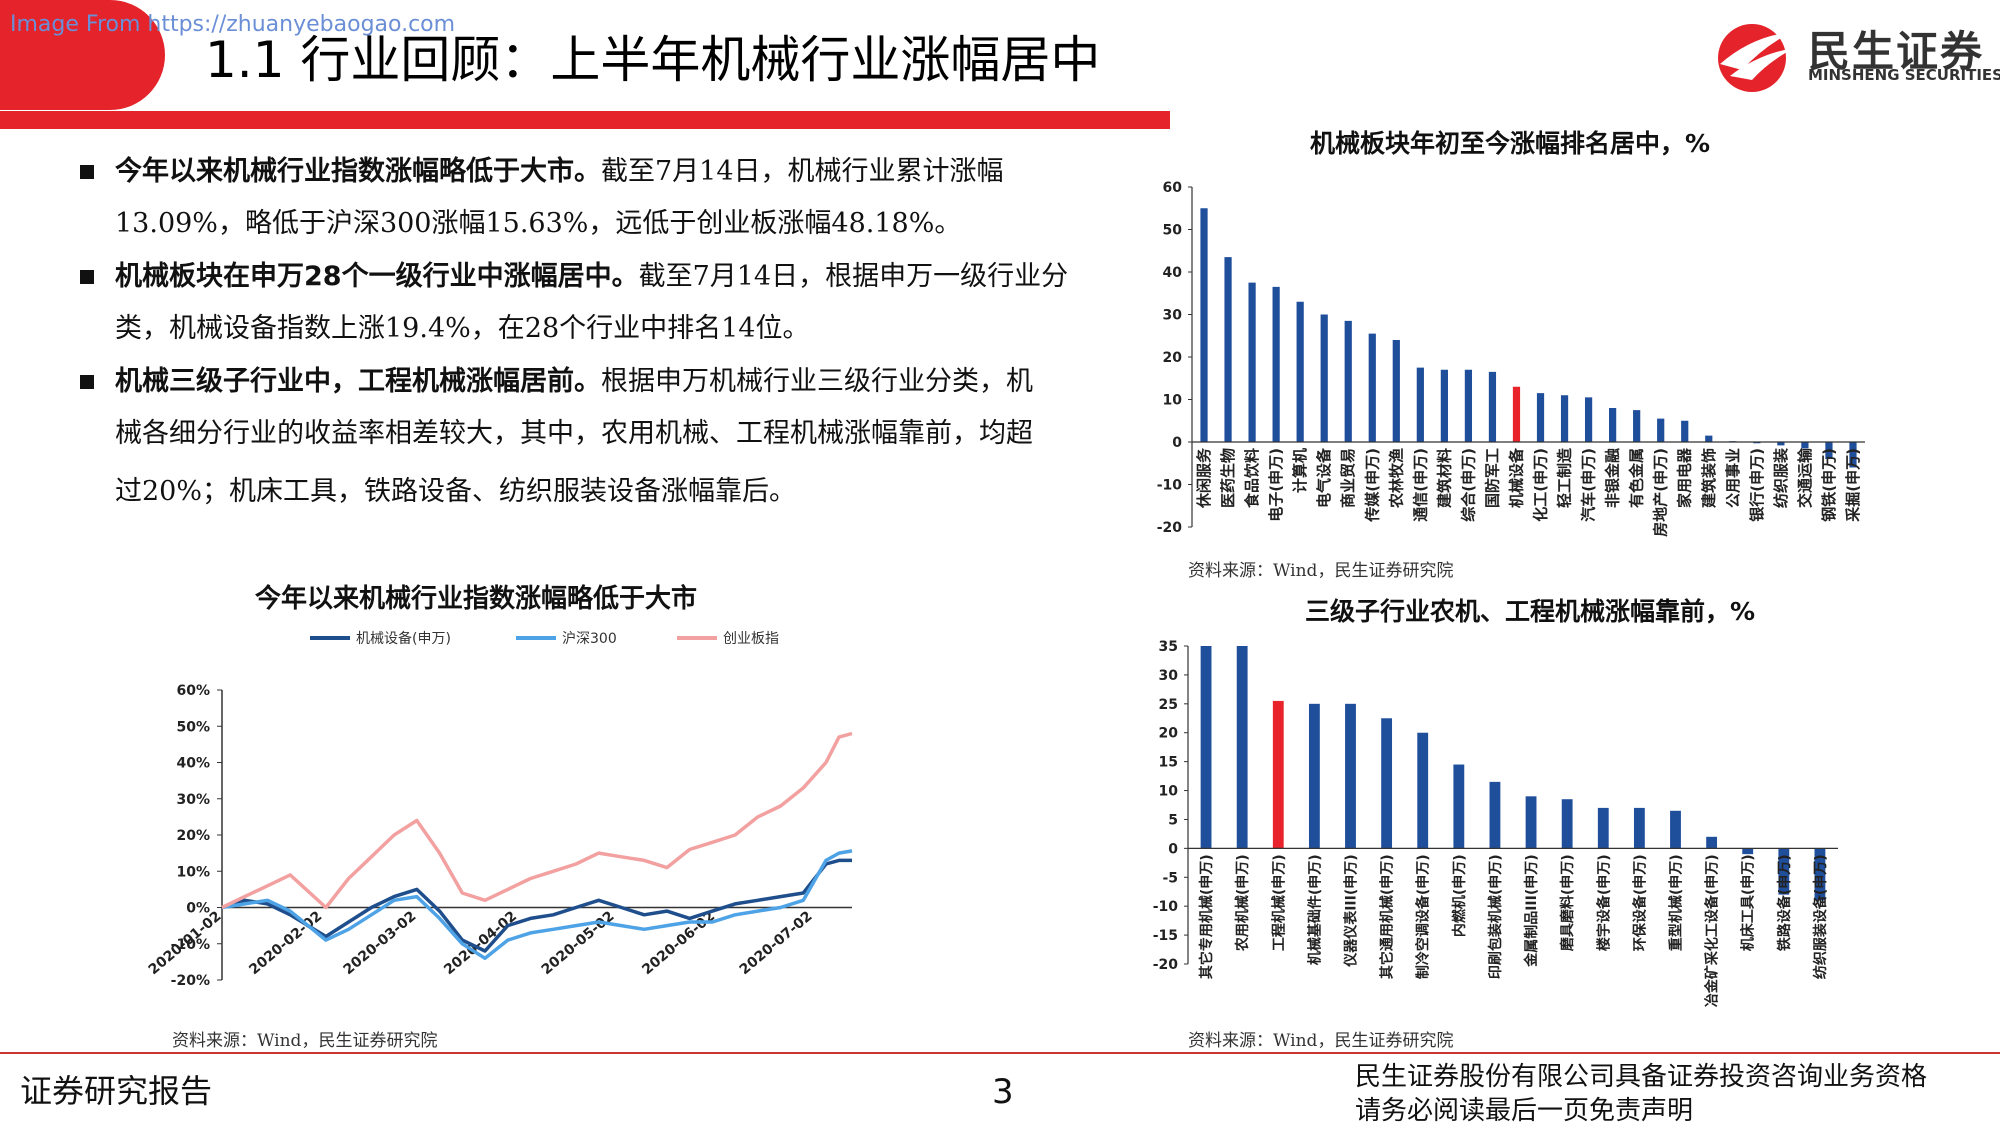 The width and height of the screenshot is (2000, 1127). Describe the element at coordinates (1613, 478) in the screenshot. I see `x-tick-label: 非银金融` at that location.